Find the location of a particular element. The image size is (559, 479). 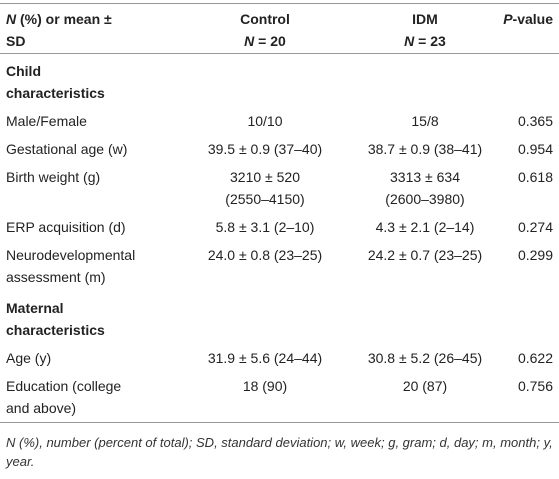

row-label: Education (college and above) is located at coordinates (90, 397).